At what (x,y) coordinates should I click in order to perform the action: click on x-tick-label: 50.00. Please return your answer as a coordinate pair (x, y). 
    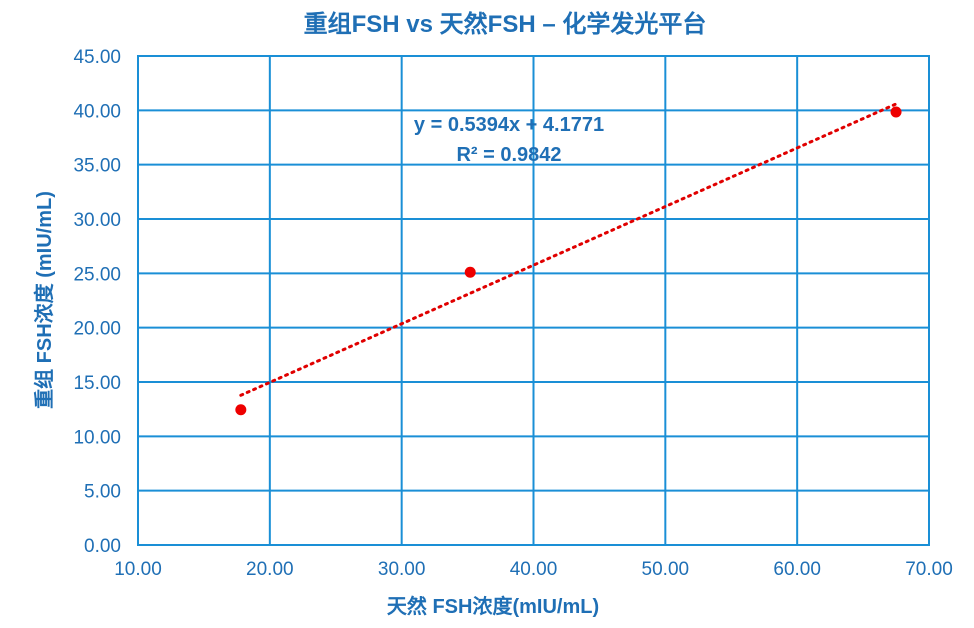
    Looking at the image, I should click on (666, 569).